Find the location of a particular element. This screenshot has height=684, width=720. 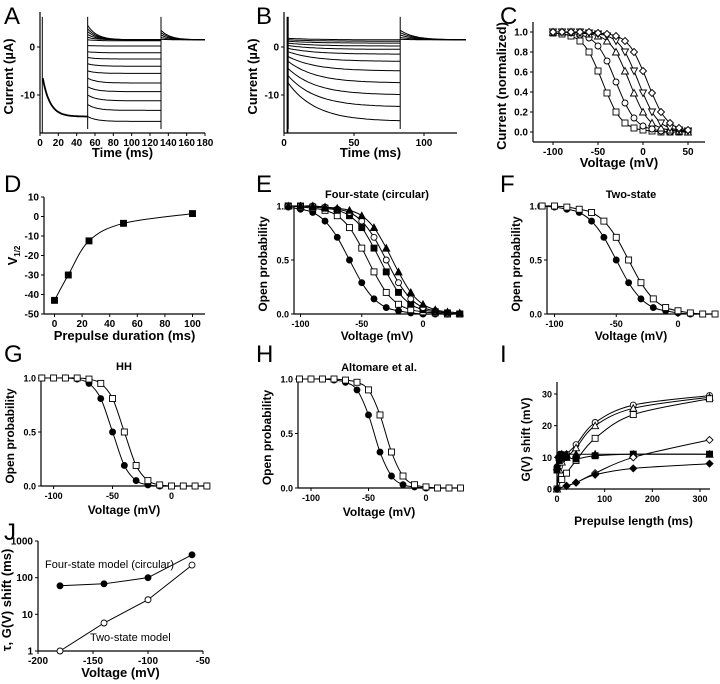

panel-label: C is located at coordinates (508, 16).